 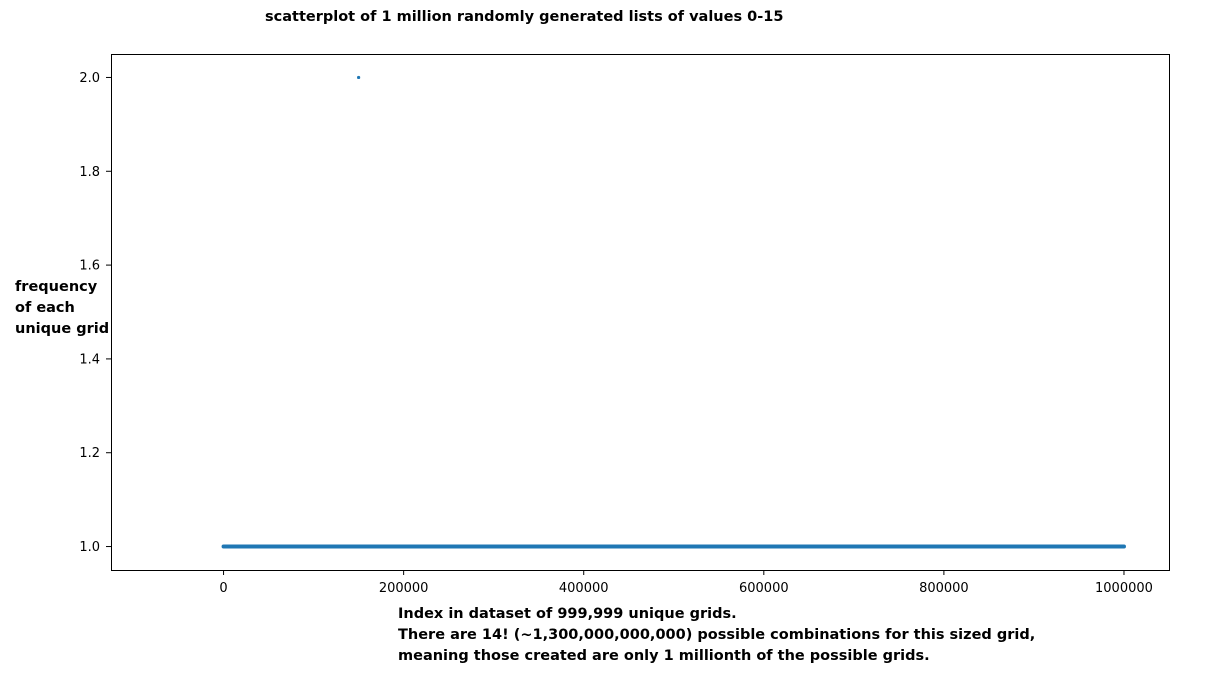 What do you see at coordinates (359, 77) in the screenshot?
I see `data-point` at bounding box center [359, 77].